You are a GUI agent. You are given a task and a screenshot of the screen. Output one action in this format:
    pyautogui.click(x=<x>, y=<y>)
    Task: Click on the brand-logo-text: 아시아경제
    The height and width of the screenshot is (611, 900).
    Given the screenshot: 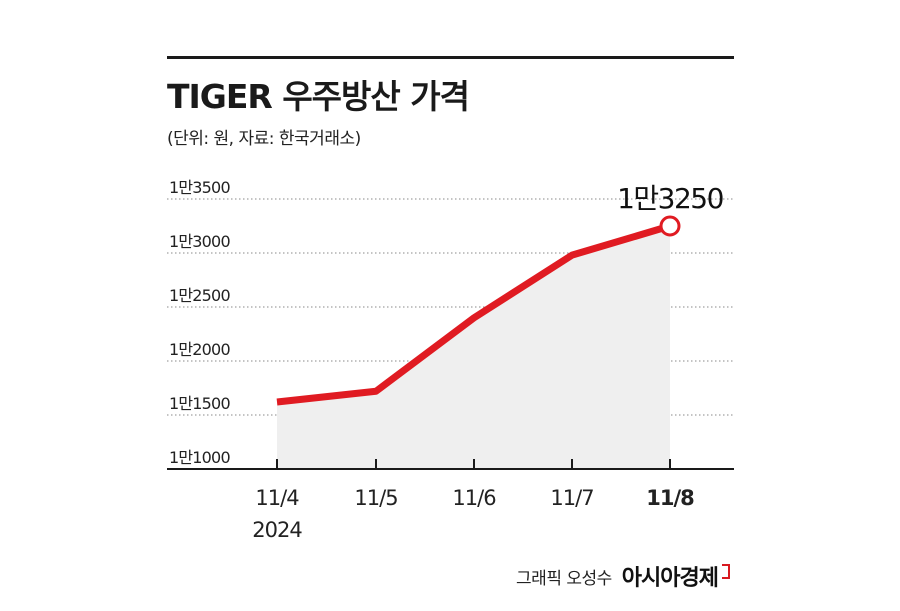 What is the action you would take?
    pyautogui.click(x=670, y=578)
    